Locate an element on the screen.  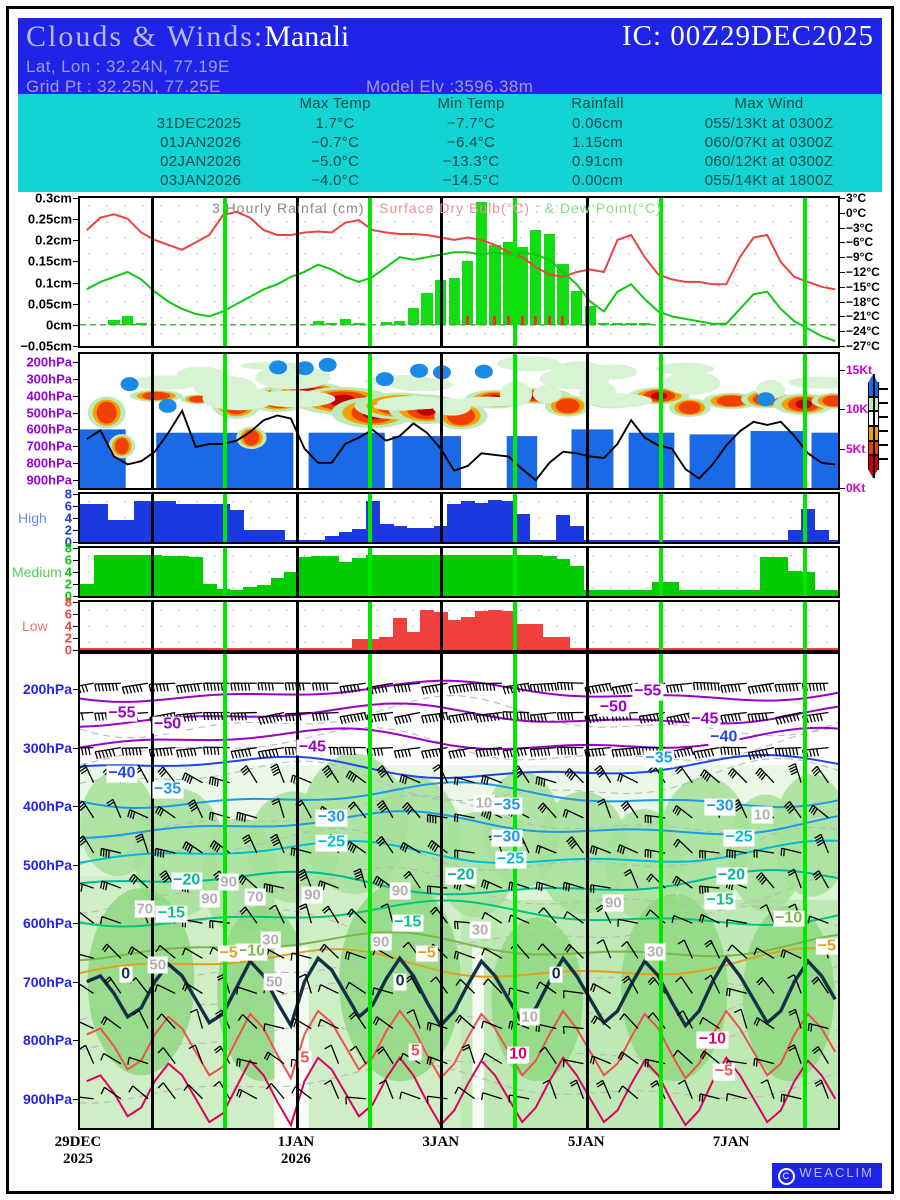
axis-tick-label: 2 is located at coordinates (68, 530).